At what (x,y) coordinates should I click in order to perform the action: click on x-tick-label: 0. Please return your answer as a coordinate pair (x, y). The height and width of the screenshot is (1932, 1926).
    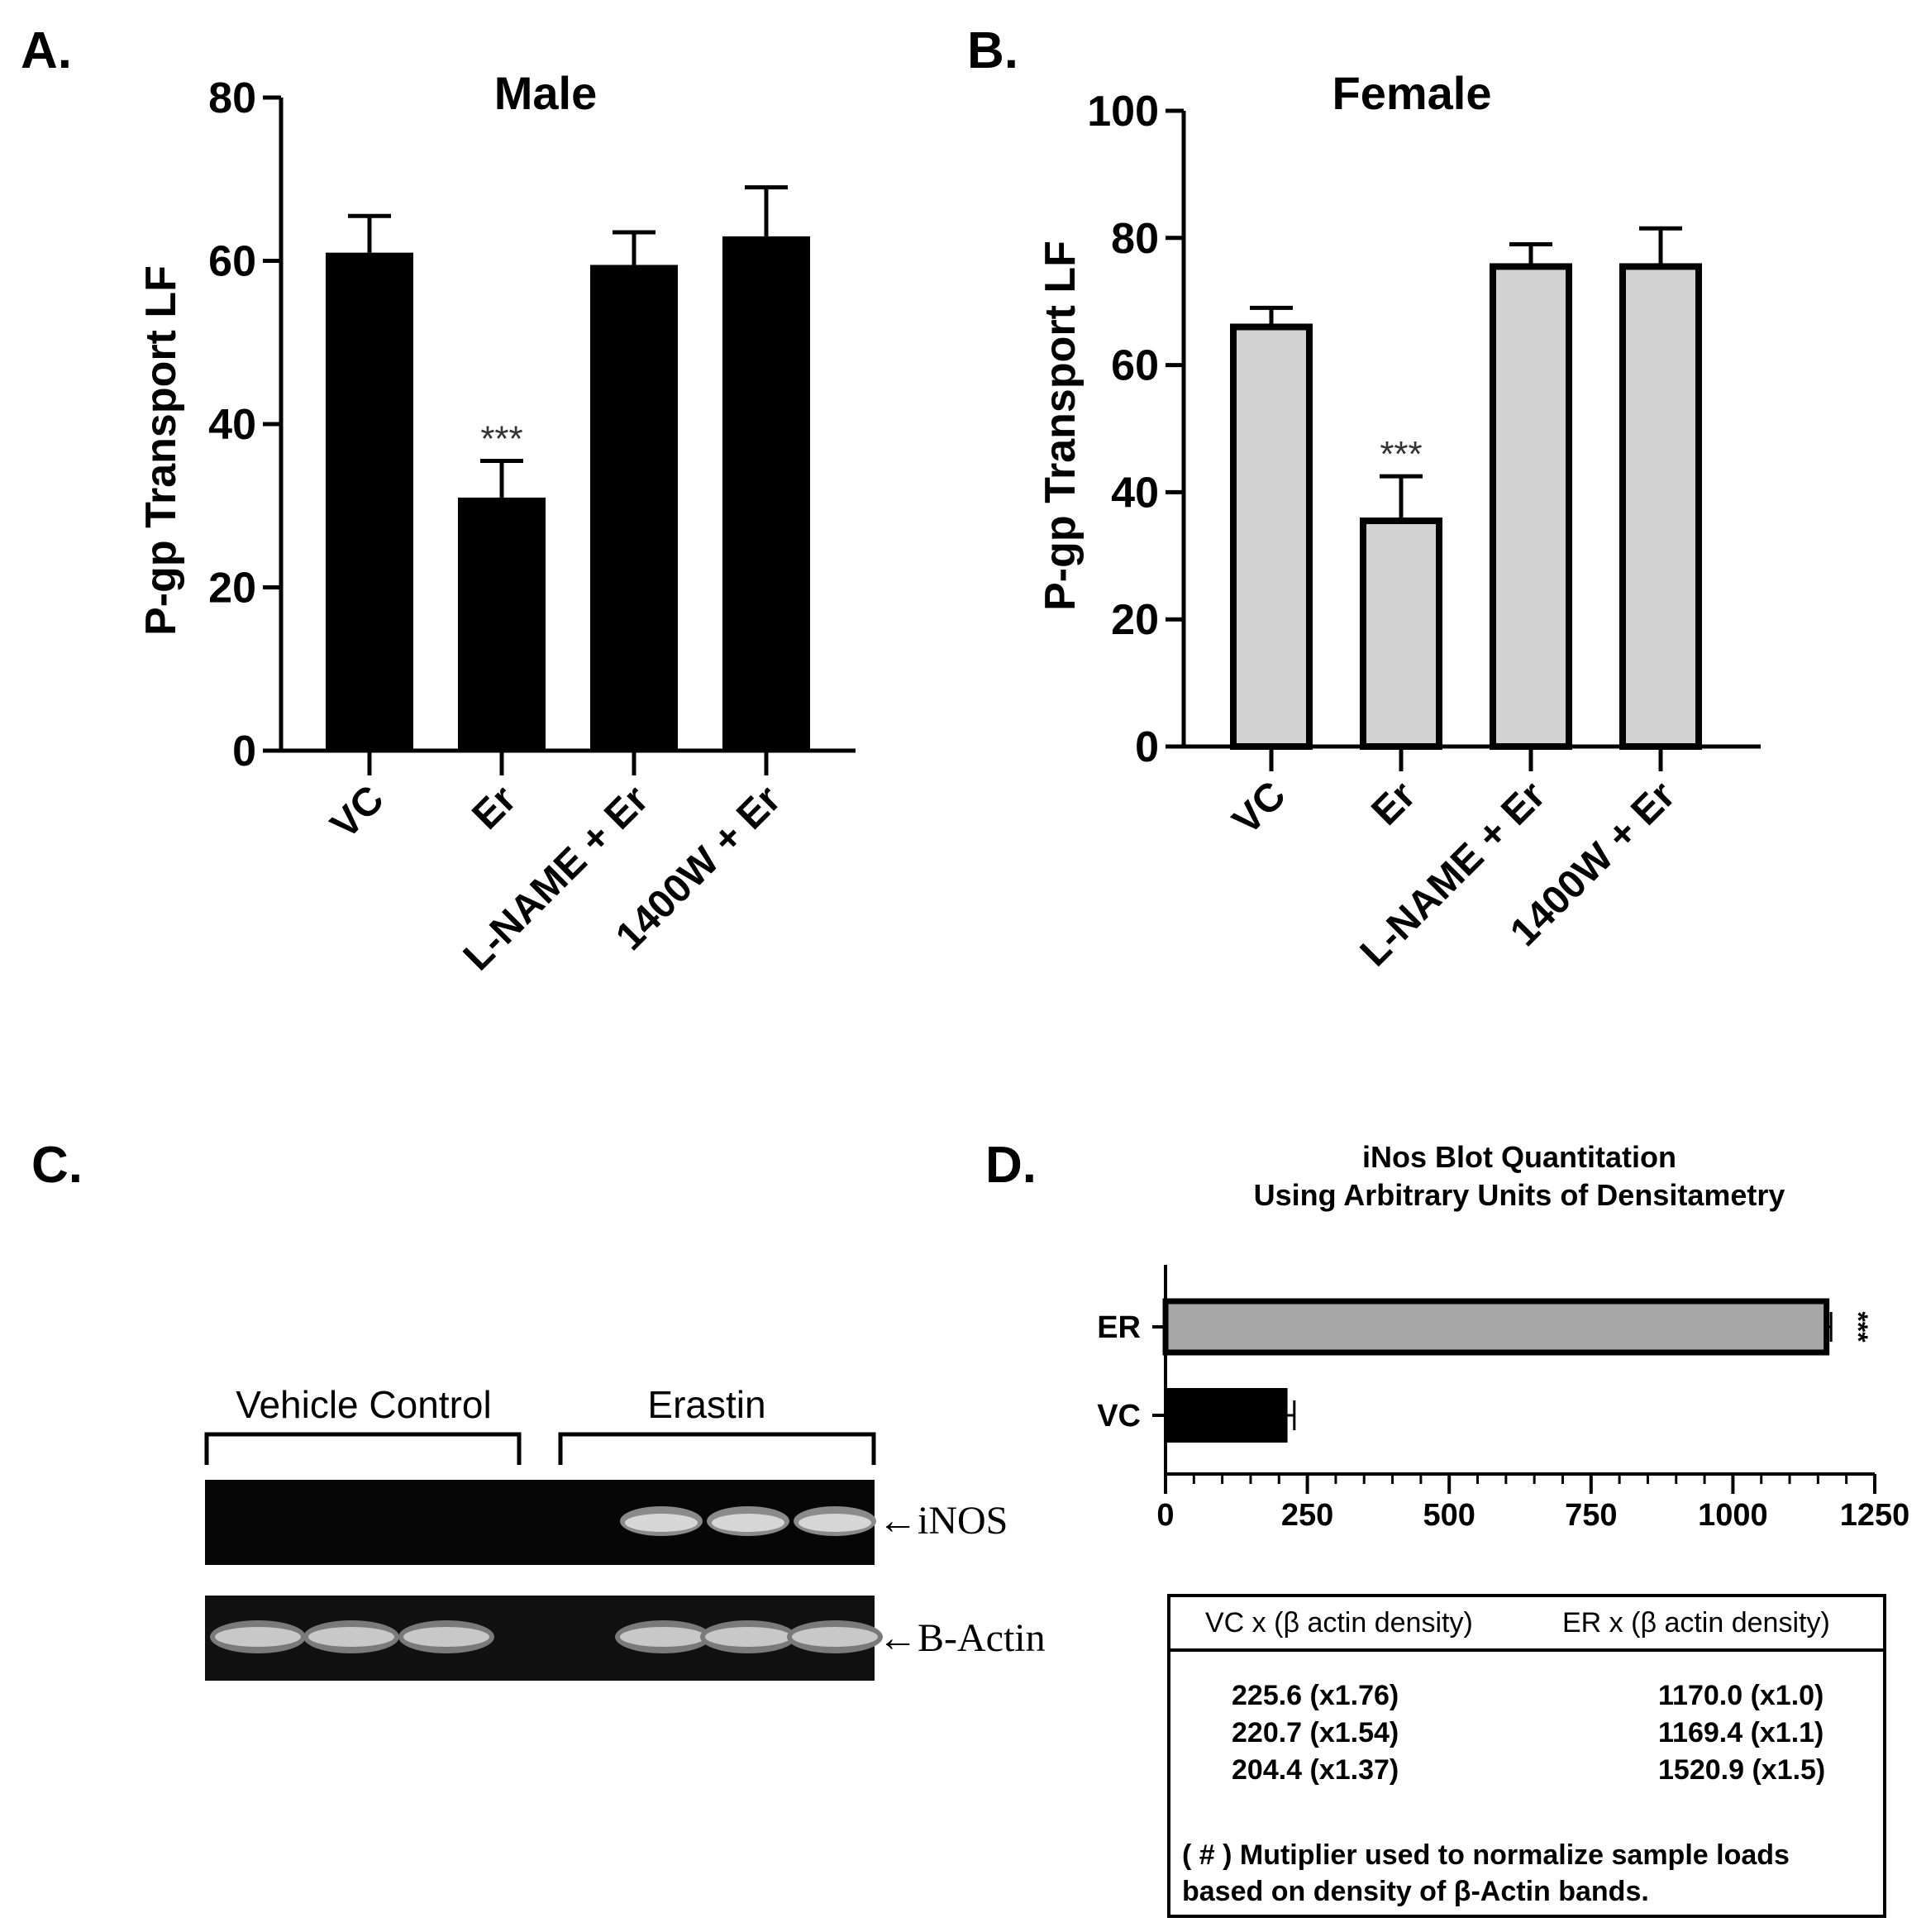
    Looking at the image, I should click on (1165, 1515).